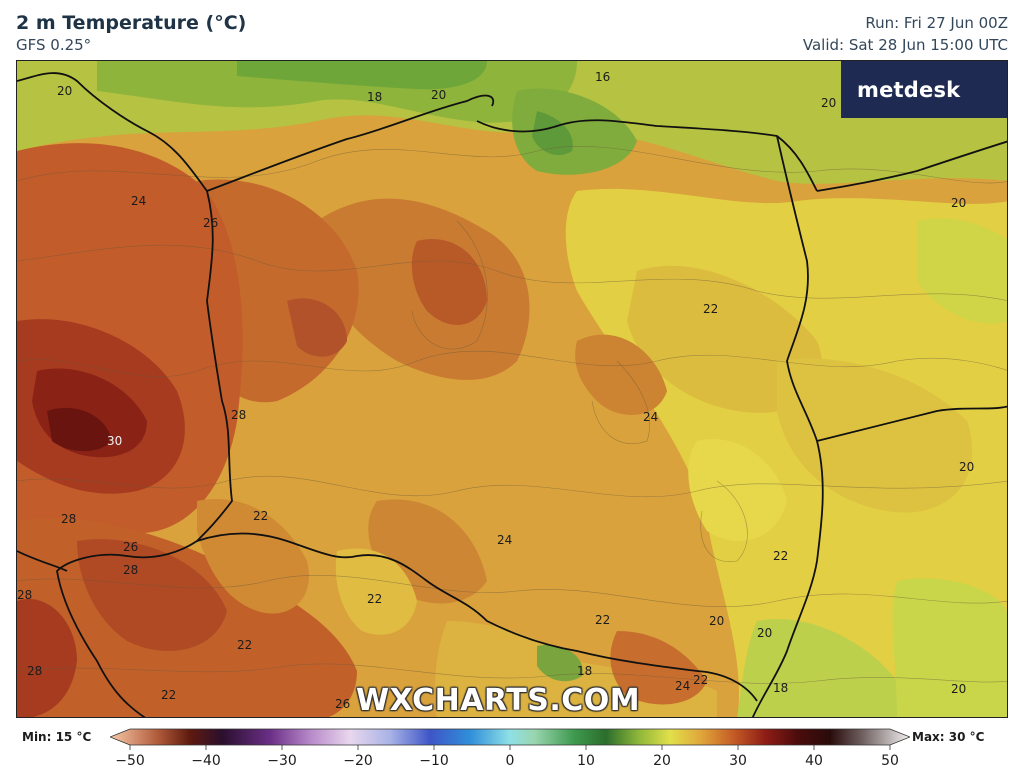 This screenshot has height=784, width=1024. What do you see at coordinates (905, 45) in the screenshot?
I see `valid-time: Valid: Sat 28 Jun 15:00 UTC` at bounding box center [905, 45].